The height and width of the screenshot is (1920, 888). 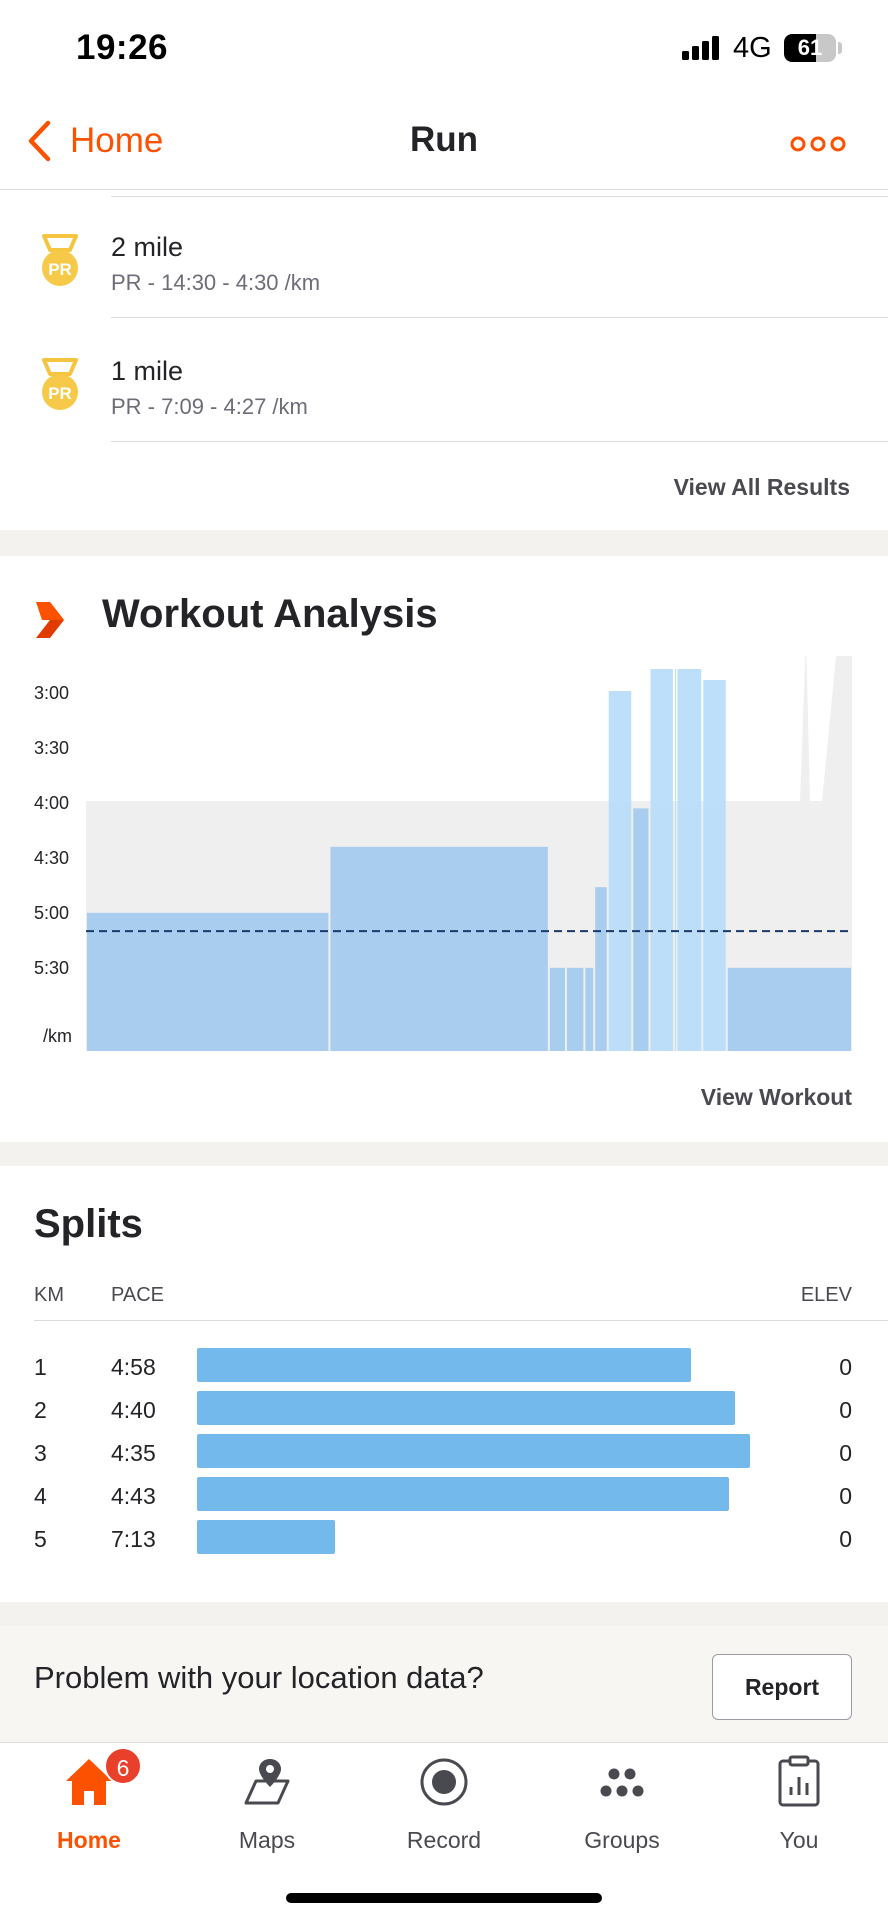 I want to click on y-tick-label: 3:00, so click(x=51, y=693).